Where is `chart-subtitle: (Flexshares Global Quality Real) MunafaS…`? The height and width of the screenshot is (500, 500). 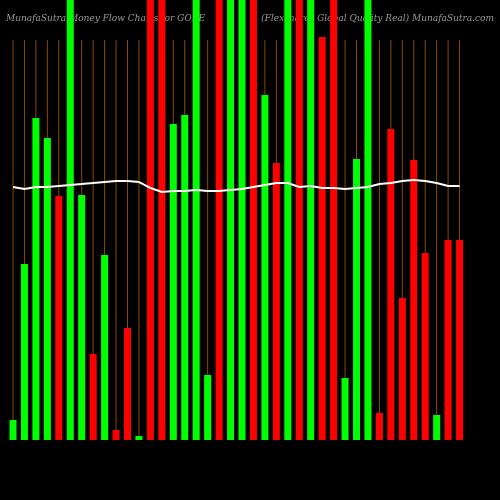 chart-subtitle: (Flexshares Global Quality Real) MunafaS… is located at coordinates (377, 18).